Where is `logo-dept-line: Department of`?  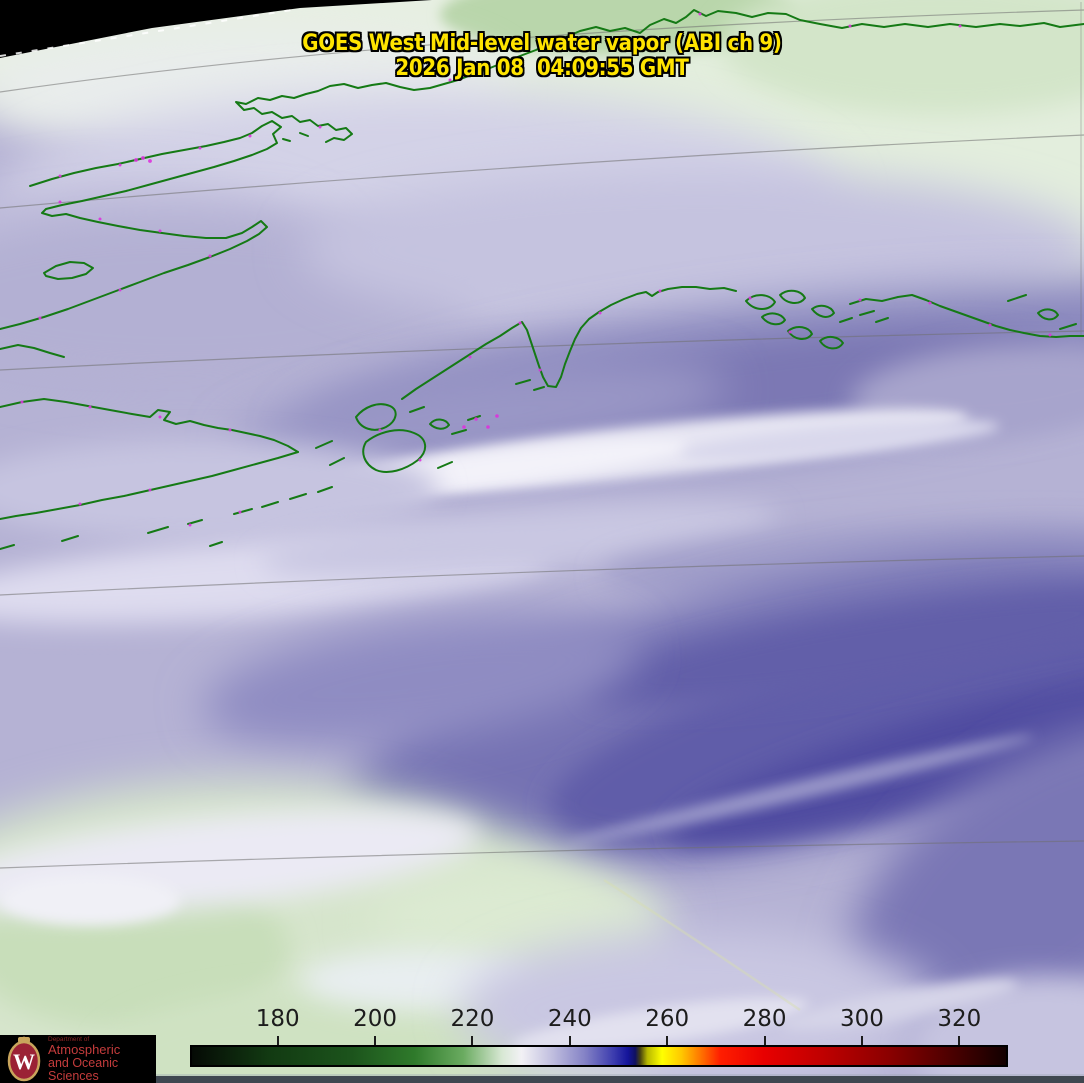
logo-dept-line: Department of is located at coordinates (69, 1039).